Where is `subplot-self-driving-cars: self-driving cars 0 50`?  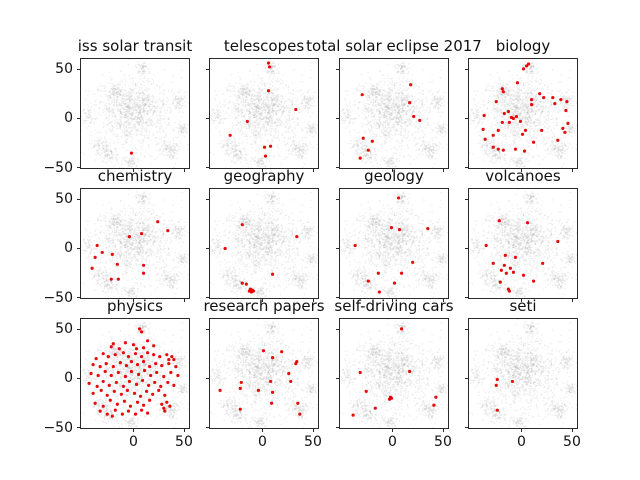 subplot-self-driving-cars: self-driving cars 0 50 is located at coordinates (393, 374).